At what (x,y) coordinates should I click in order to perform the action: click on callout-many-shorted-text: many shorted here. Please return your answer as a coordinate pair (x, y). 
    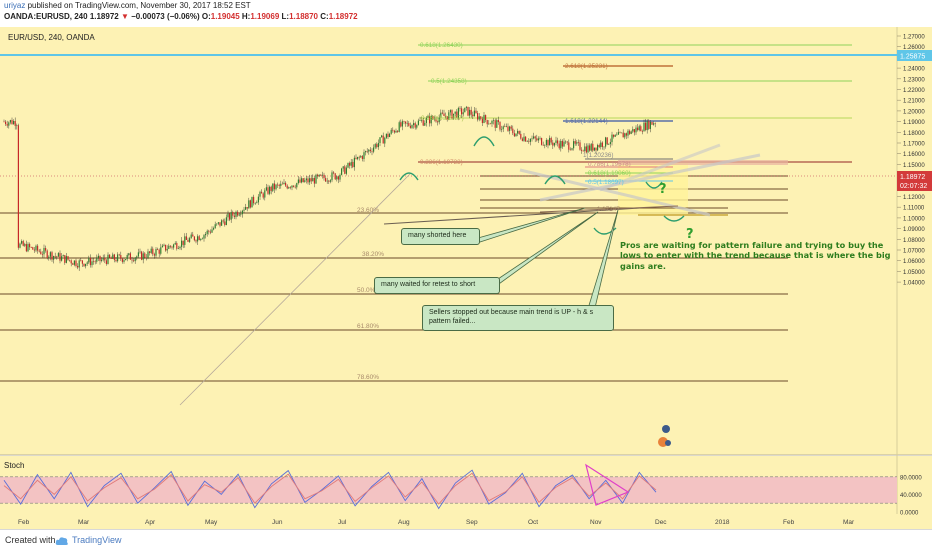
    Looking at the image, I should click on (437, 235).